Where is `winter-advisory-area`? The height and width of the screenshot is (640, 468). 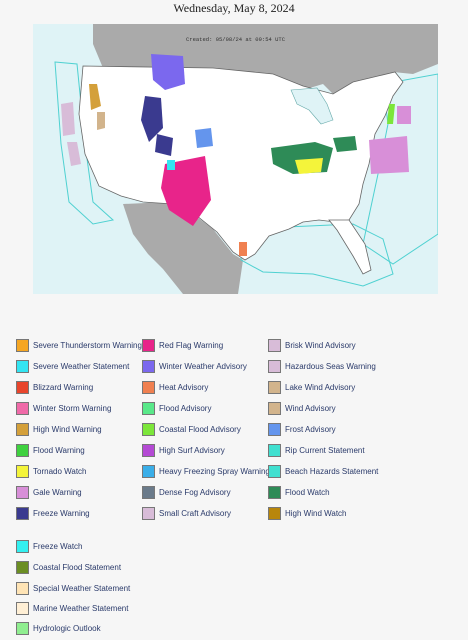 winter-advisory-area is located at coordinates (168, 72).